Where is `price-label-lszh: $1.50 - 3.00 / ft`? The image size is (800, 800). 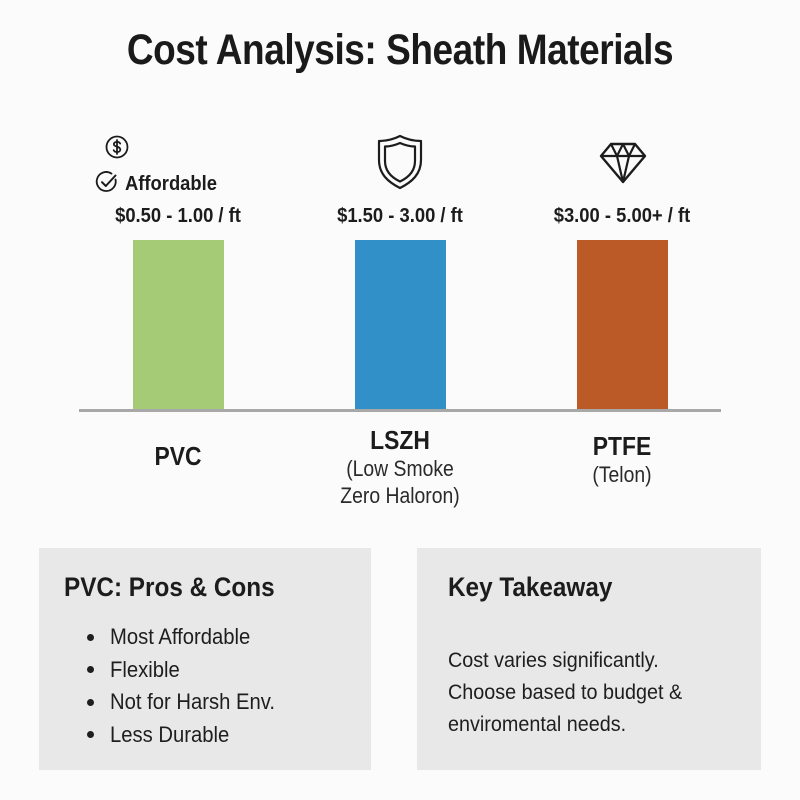 price-label-lszh: $1.50 - 3.00 / ft is located at coordinates (400, 216).